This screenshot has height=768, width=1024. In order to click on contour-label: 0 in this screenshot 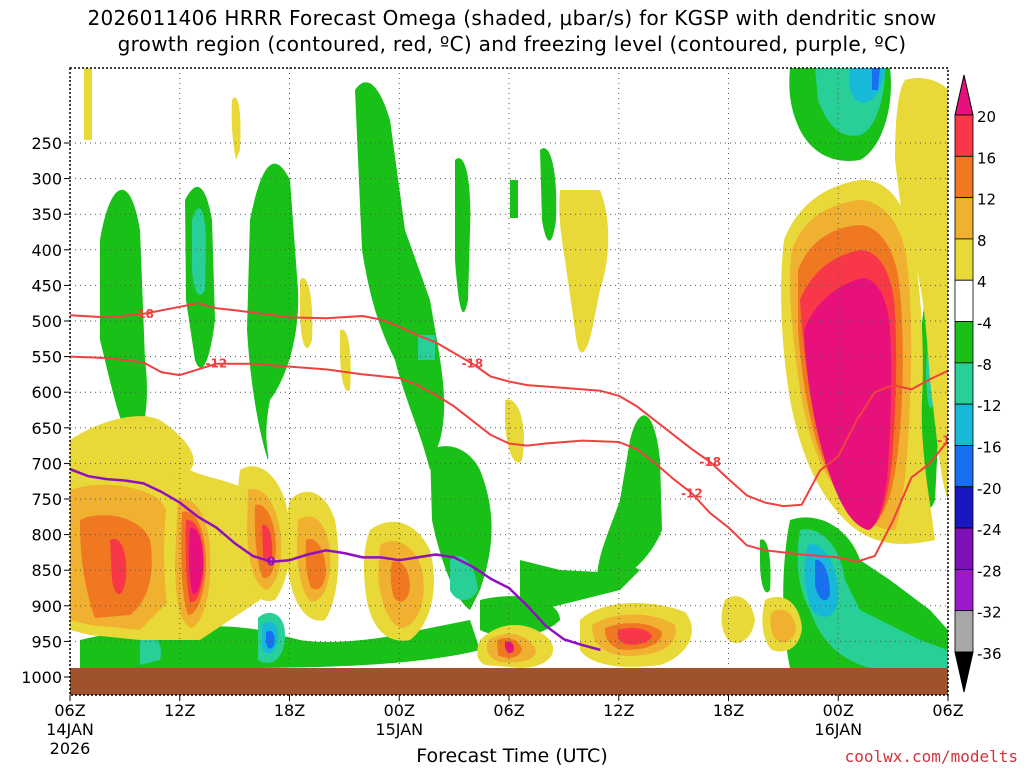, I will do `click(271, 562)`.